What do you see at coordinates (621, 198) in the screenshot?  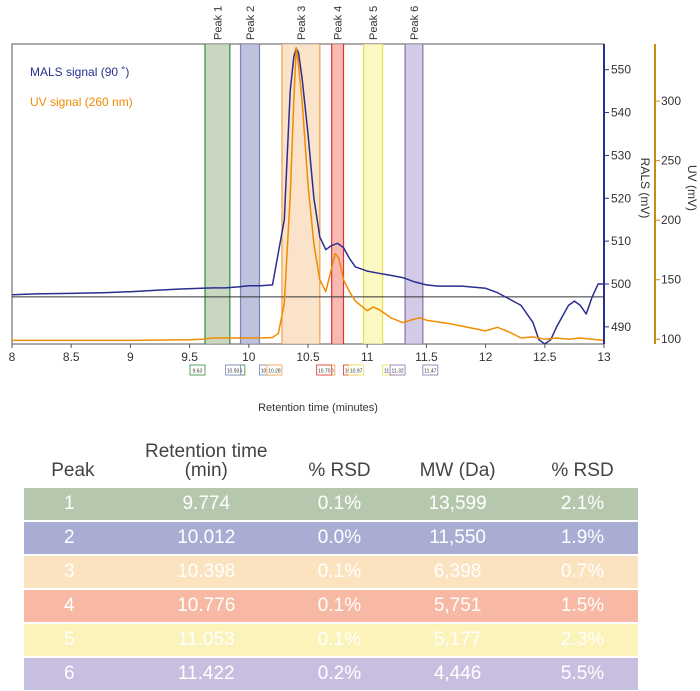 I see `rals-tick-label: 520` at bounding box center [621, 198].